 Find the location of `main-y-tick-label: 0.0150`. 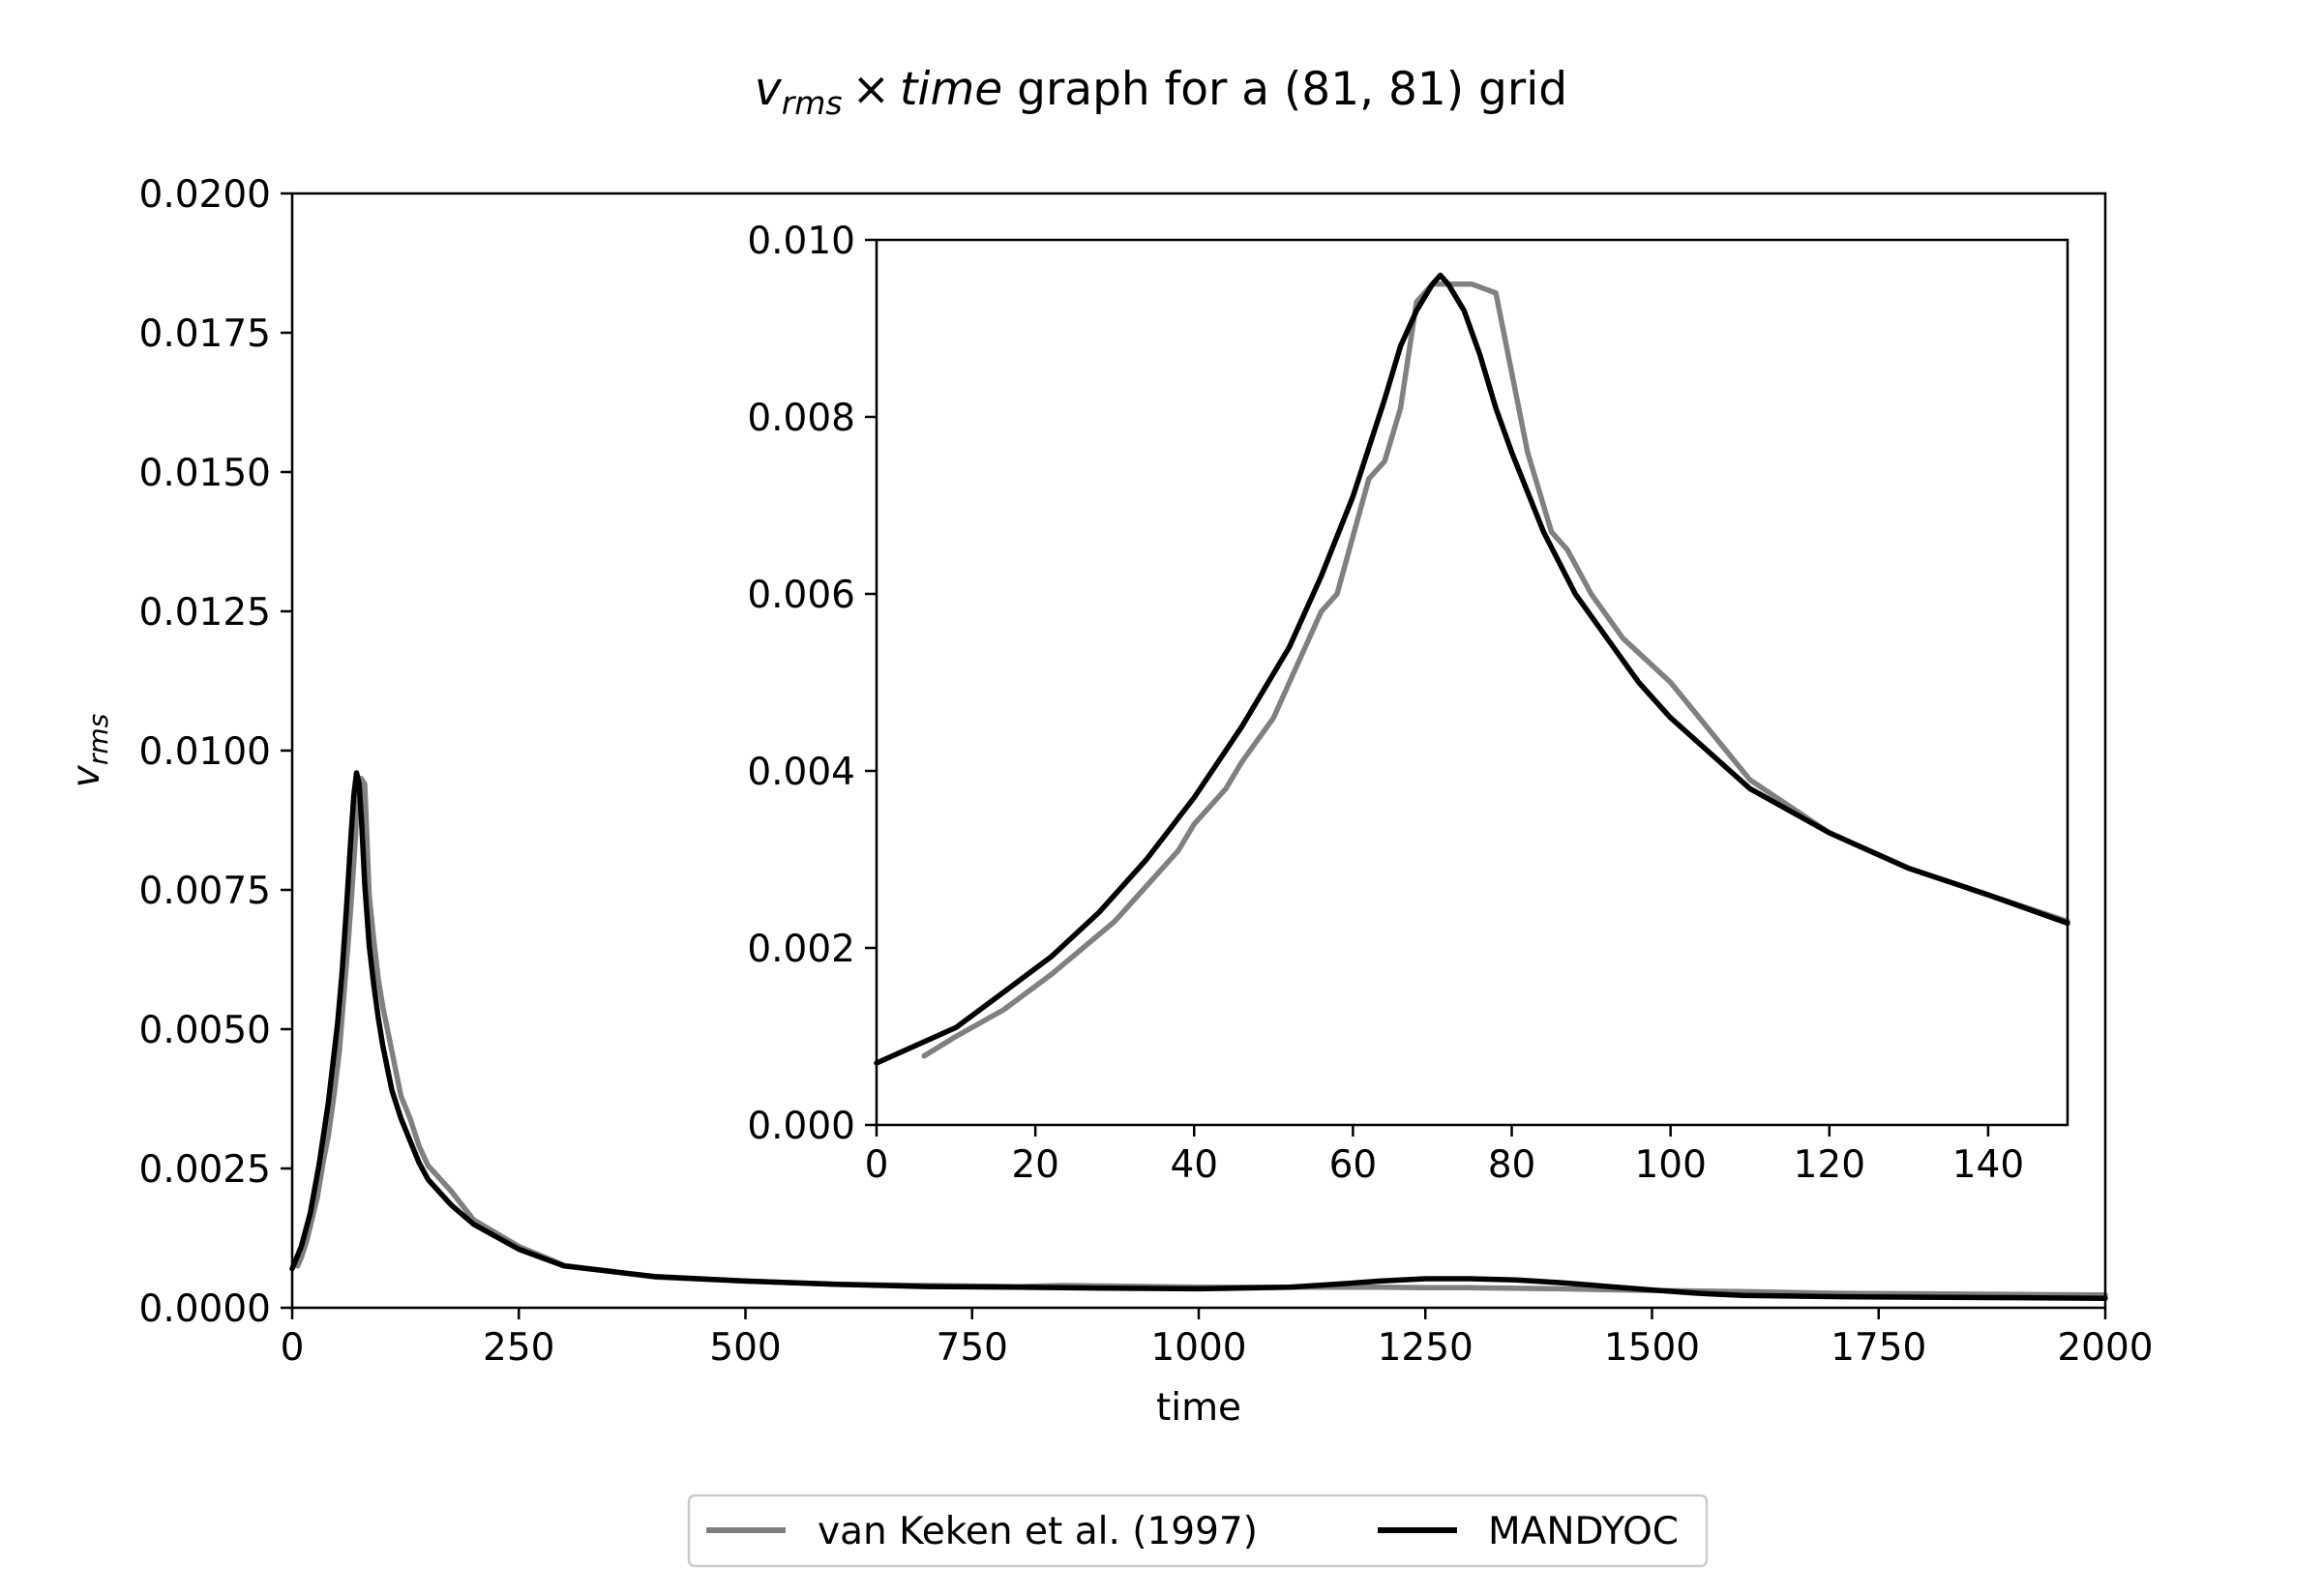

main-y-tick-label: 0.0150 is located at coordinates (205, 473).